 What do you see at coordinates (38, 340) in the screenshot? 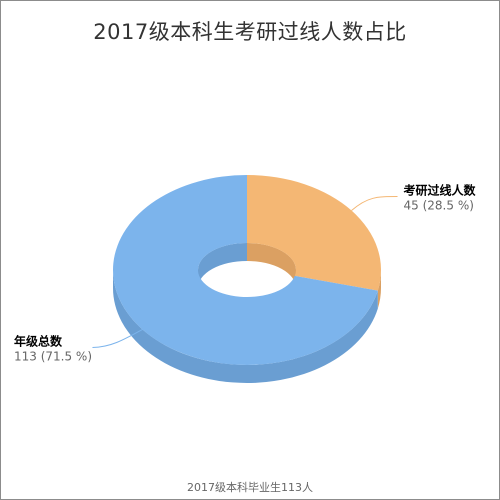
I see `slice-label-name-1: 年级总数` at bounding box center [38, 340].